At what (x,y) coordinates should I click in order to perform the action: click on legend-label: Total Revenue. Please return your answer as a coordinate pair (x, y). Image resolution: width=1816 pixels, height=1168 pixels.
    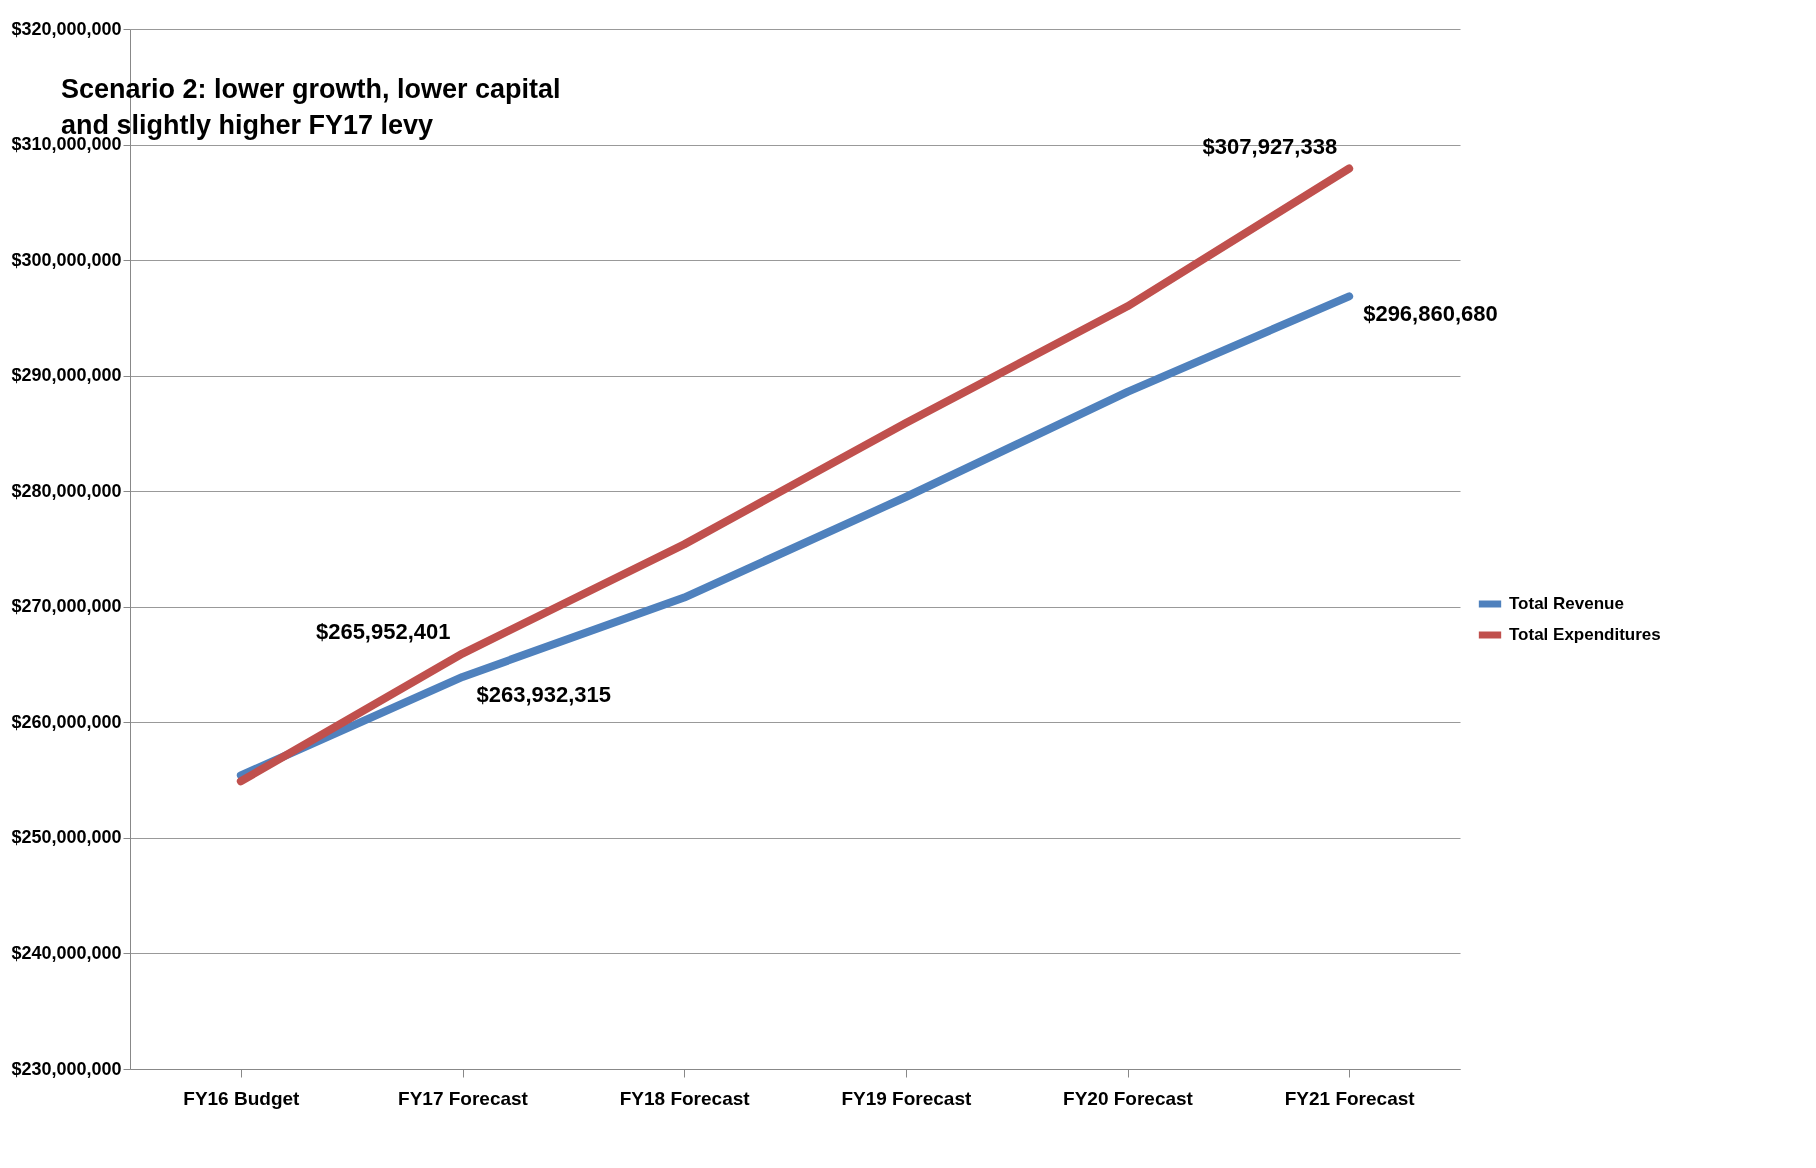
    Looking at the image, I should click on (1566, 603).